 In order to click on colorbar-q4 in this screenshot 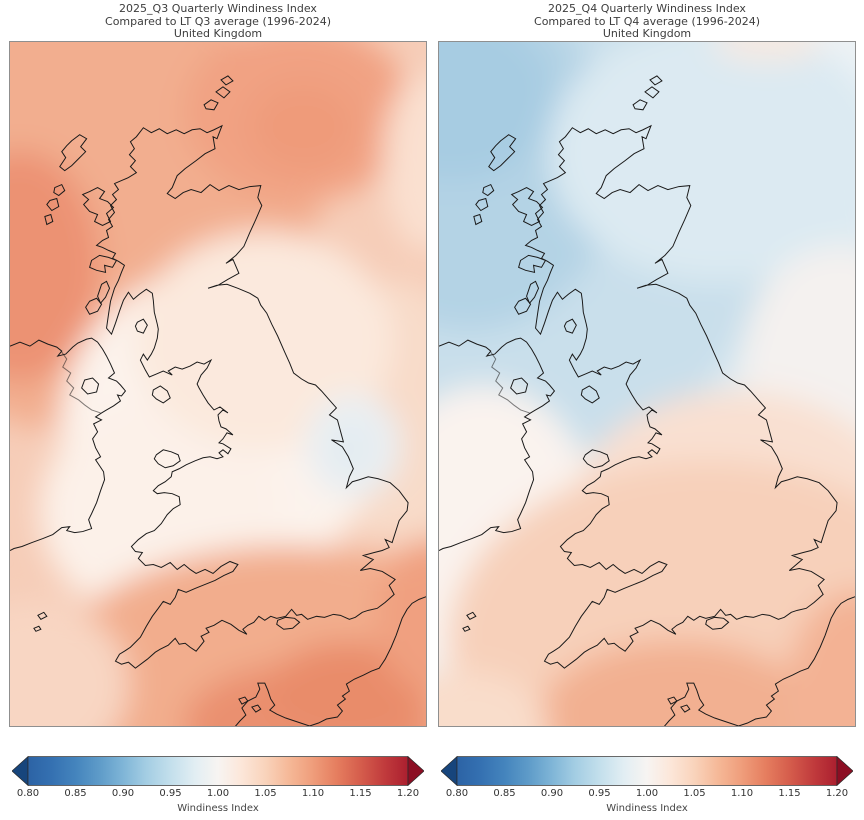, I will do `click(647, 771)`.